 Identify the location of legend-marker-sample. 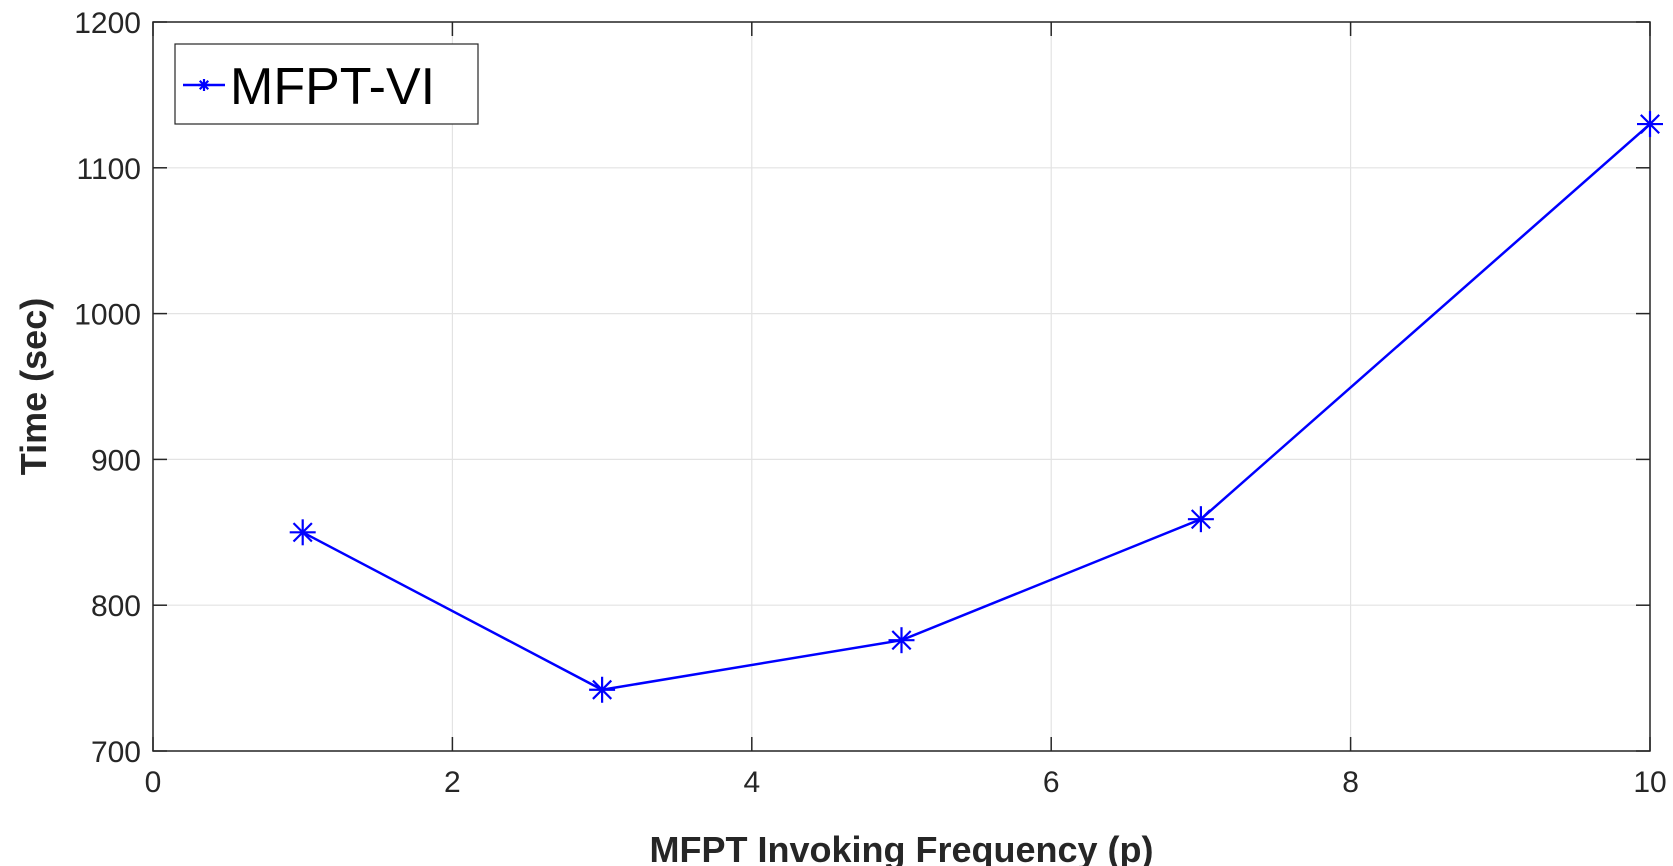
(204, 85).